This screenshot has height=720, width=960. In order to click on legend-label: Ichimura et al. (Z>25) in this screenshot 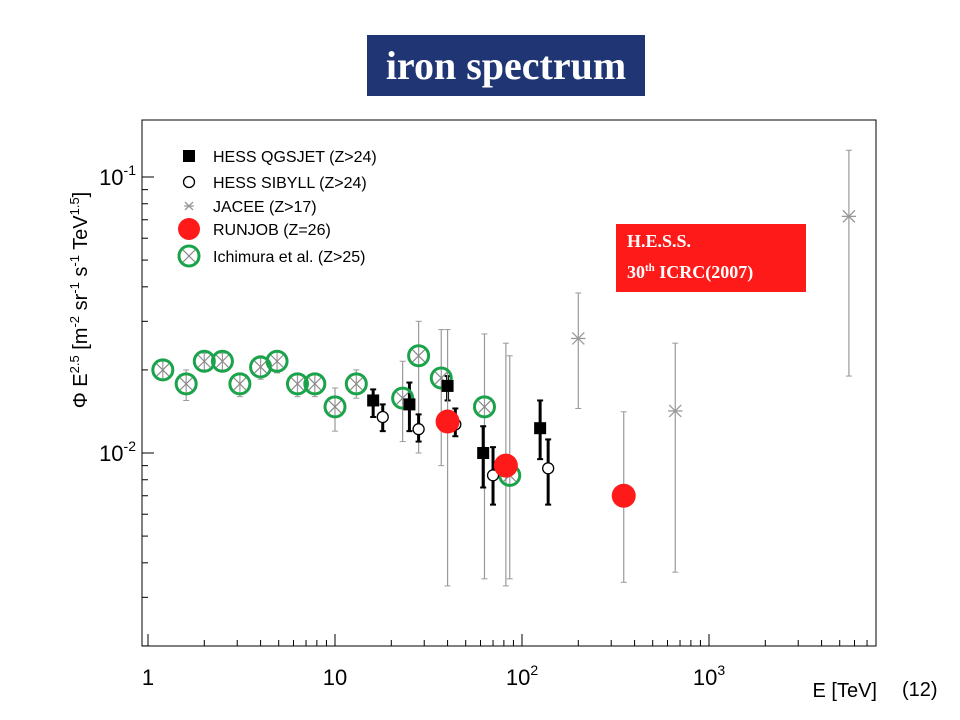, I will do `click(289, 257)`.